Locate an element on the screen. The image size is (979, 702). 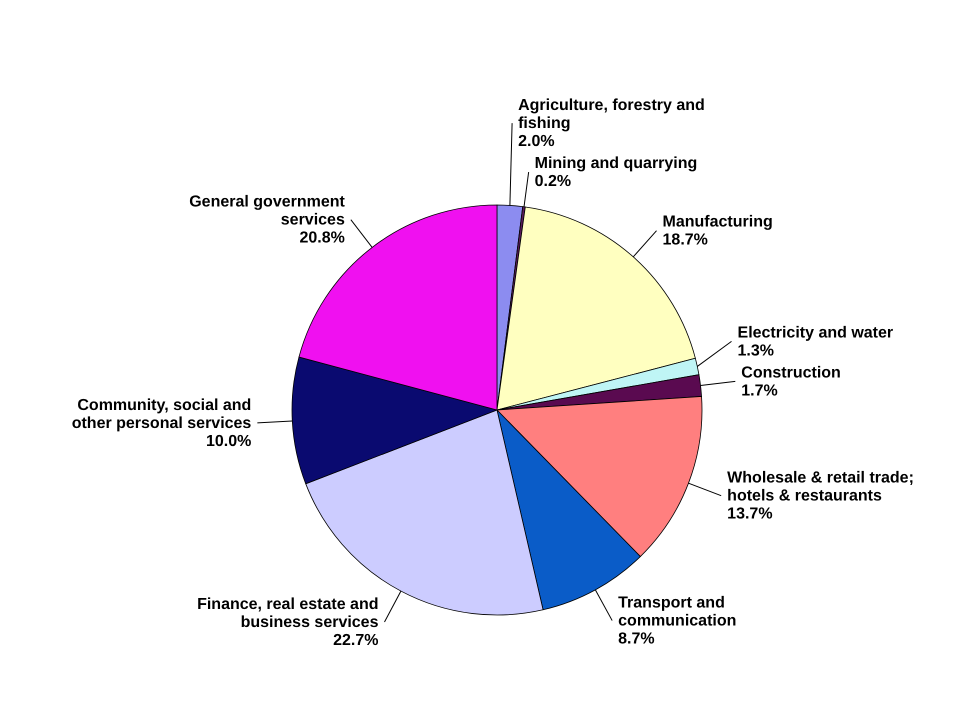
data-label: 1.3% is located at coordinates (756, 351).